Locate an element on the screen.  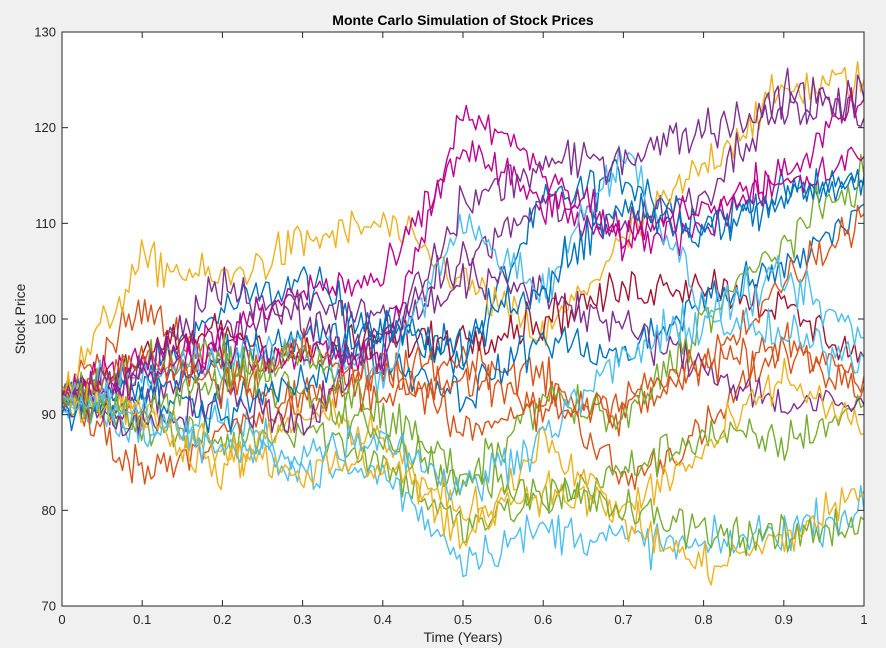
x-tick-label: 0.6 is located at coordinates (543, 619).